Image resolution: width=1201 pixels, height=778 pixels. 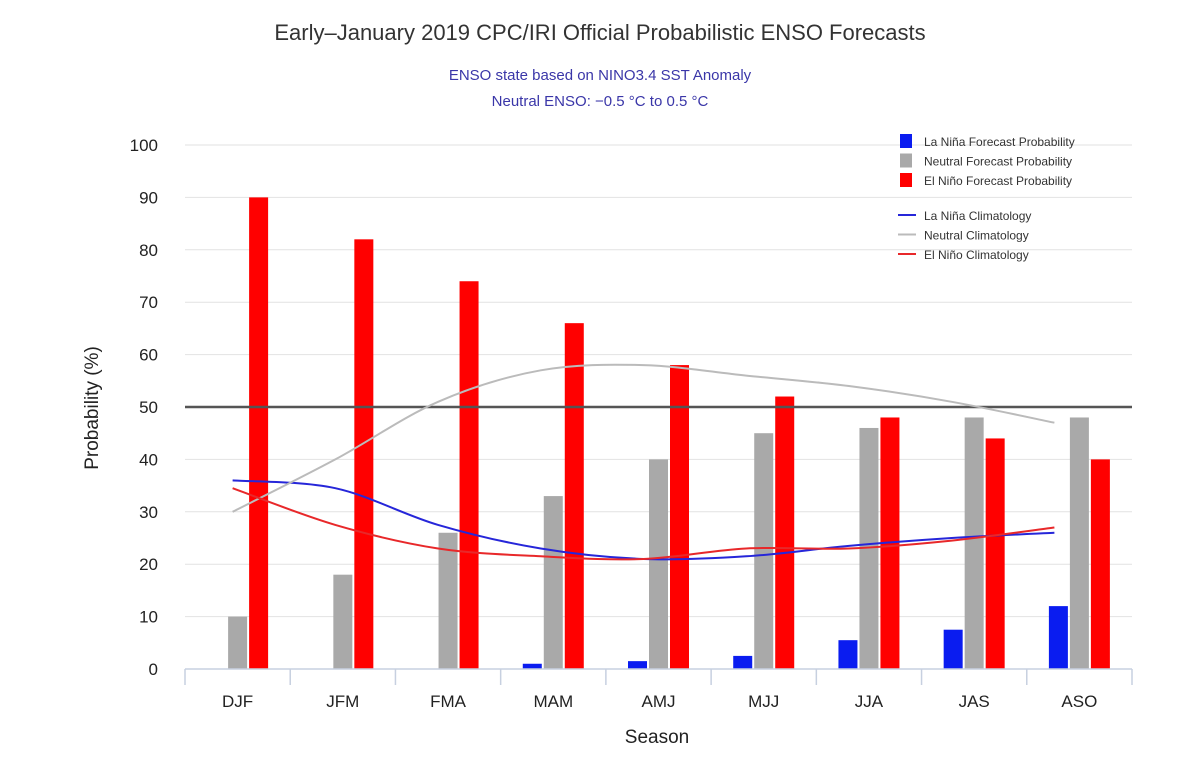 What do you see at coordinates (977, 216) in the screenshot?
I see `legend-line-label-0: La Niña Climatology` at bounding box center [977, 216].